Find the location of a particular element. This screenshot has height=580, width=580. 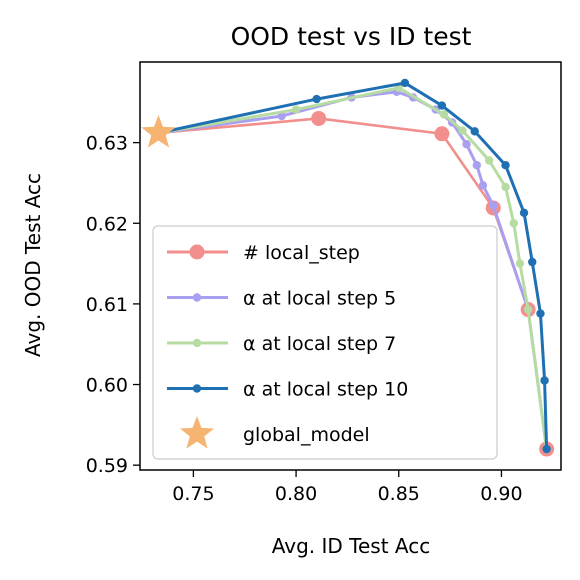

legend-label: α at local step 7 is located at coordinates (319, 344).